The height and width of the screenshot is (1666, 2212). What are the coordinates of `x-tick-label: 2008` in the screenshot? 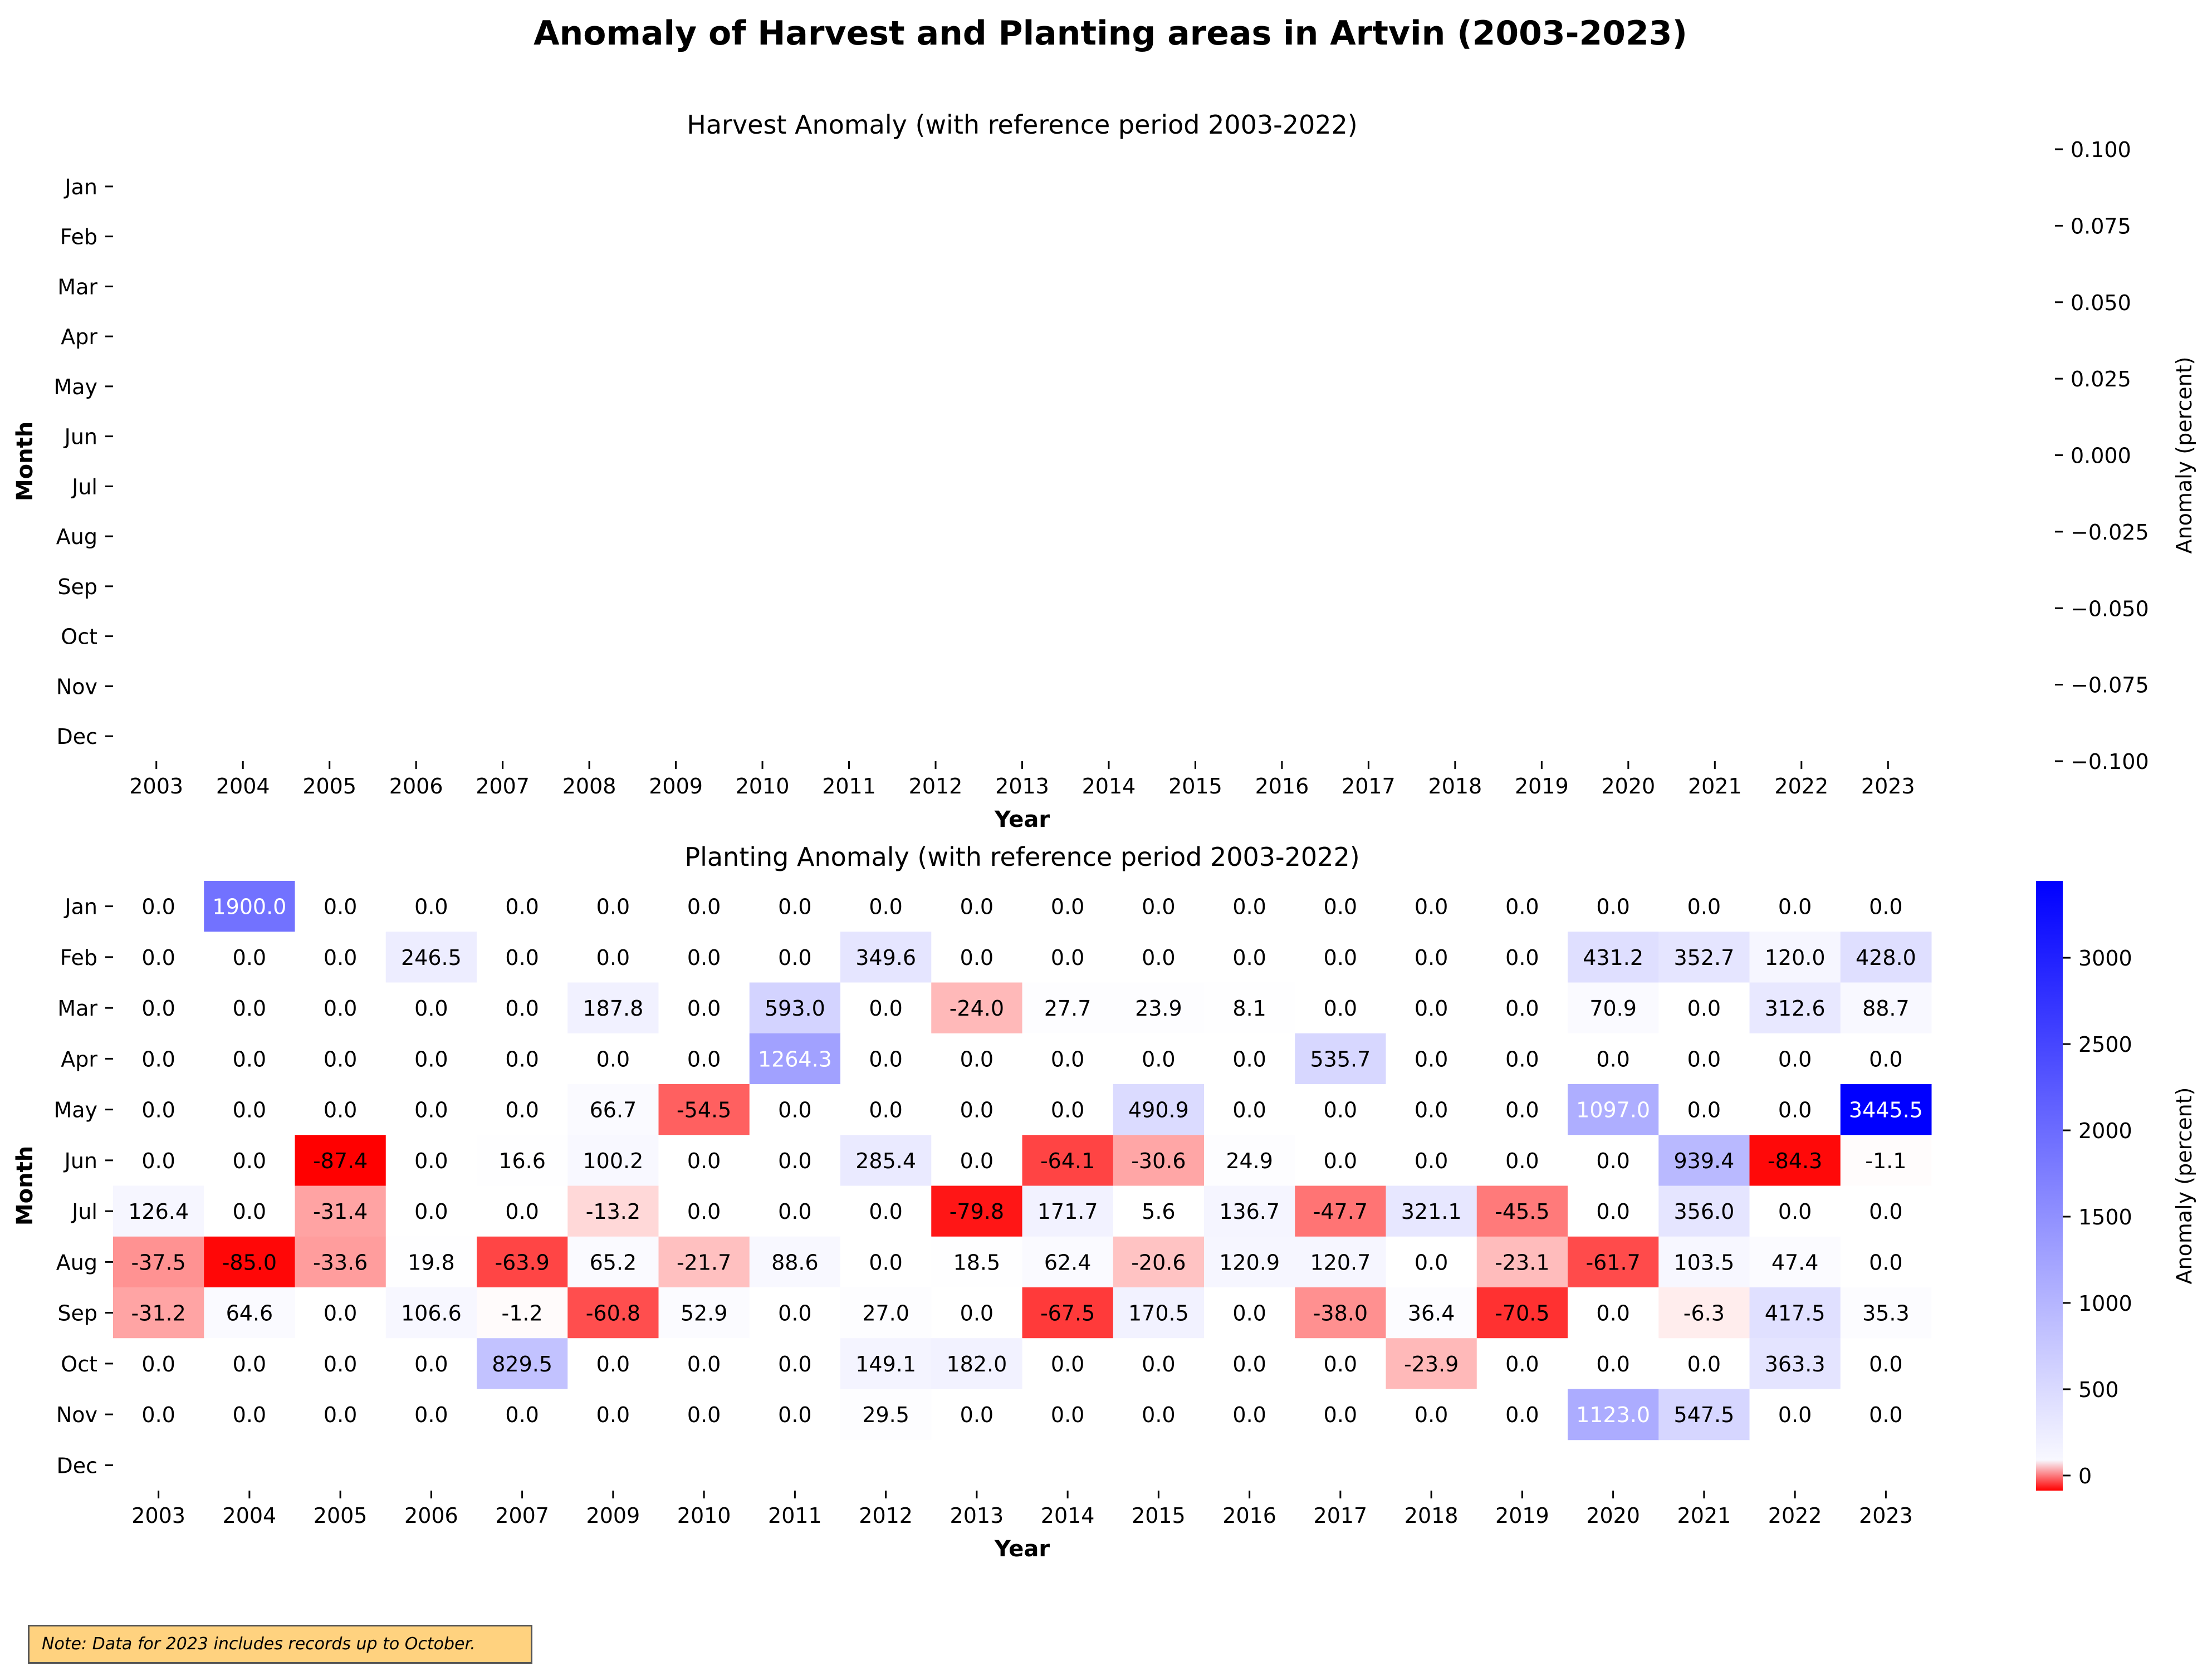 It's located at (589, 786).